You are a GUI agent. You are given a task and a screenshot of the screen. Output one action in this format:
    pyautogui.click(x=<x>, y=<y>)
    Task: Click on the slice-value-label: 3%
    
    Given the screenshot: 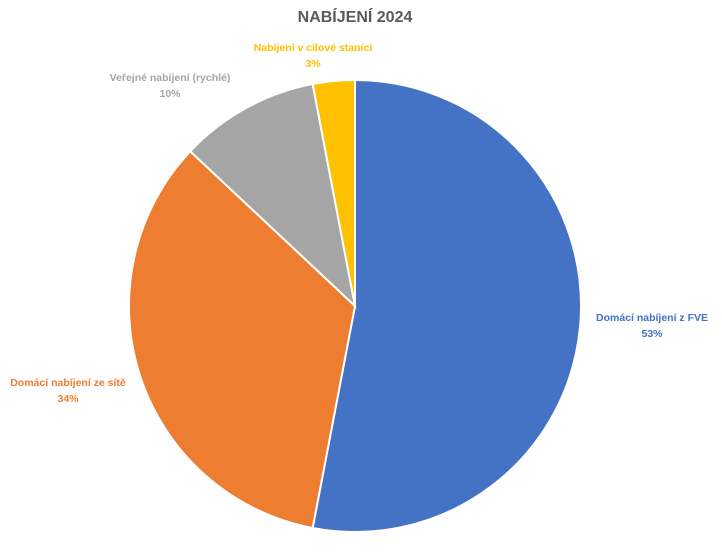 What is the action you would take?
    pyautogui.click(x=313, y=64)
    